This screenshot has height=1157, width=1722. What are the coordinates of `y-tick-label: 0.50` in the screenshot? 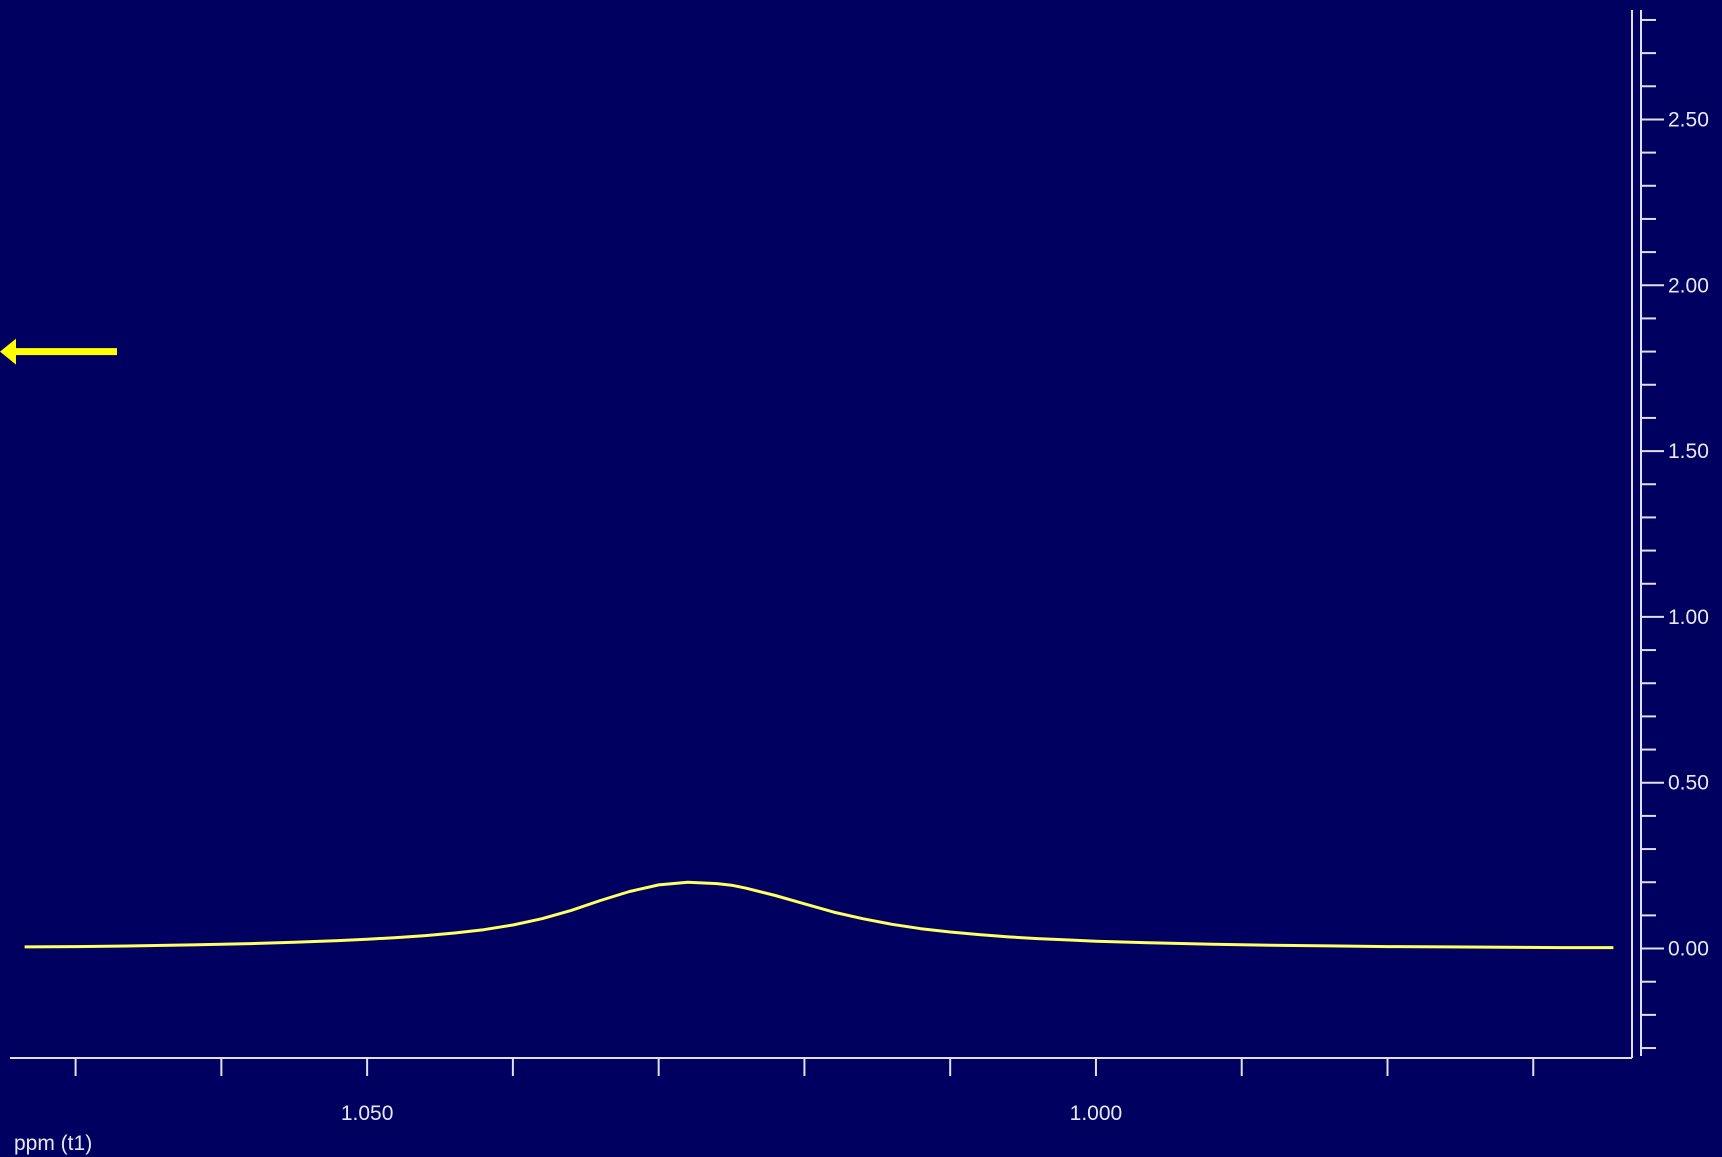 It's located at (1688, 783).